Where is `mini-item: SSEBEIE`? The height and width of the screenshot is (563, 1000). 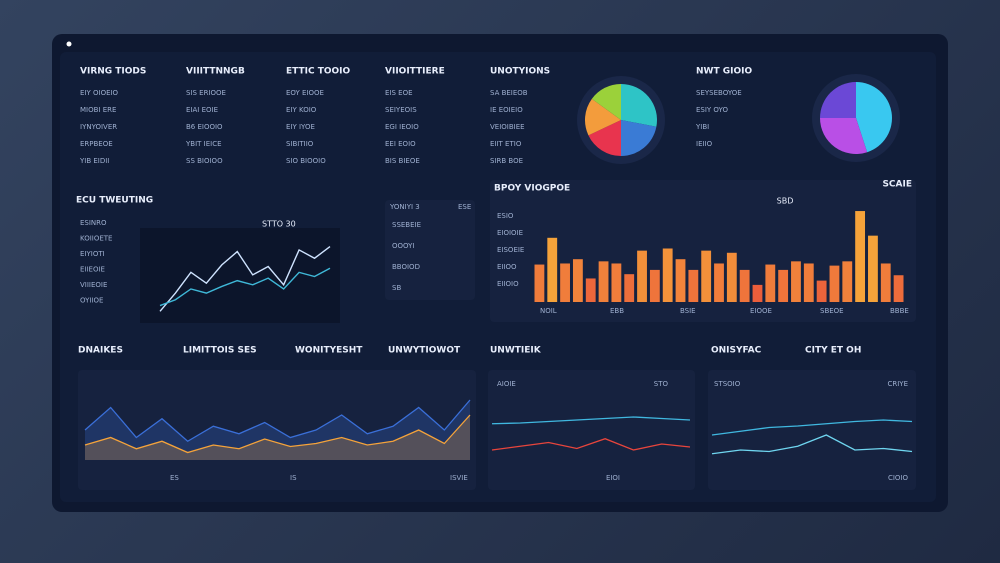 mini-item: SSEBEIE is located at coordinates (406, 225).